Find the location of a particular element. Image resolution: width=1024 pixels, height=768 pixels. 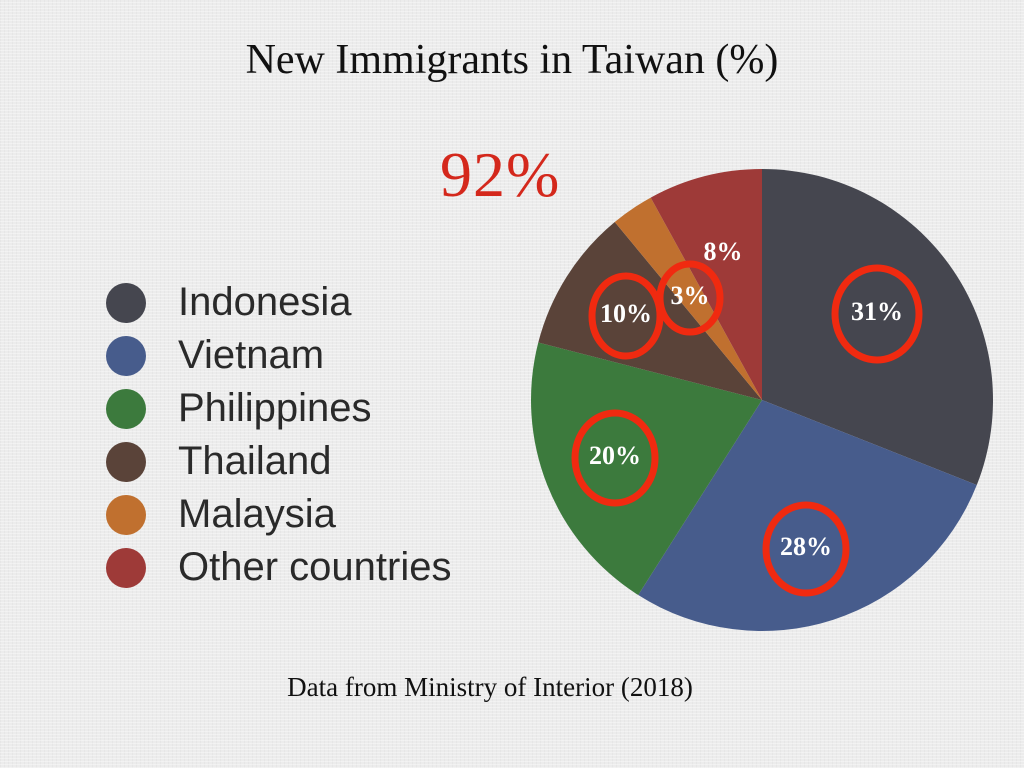

legend-item: Vietnam is located at coordinates (286, 355).